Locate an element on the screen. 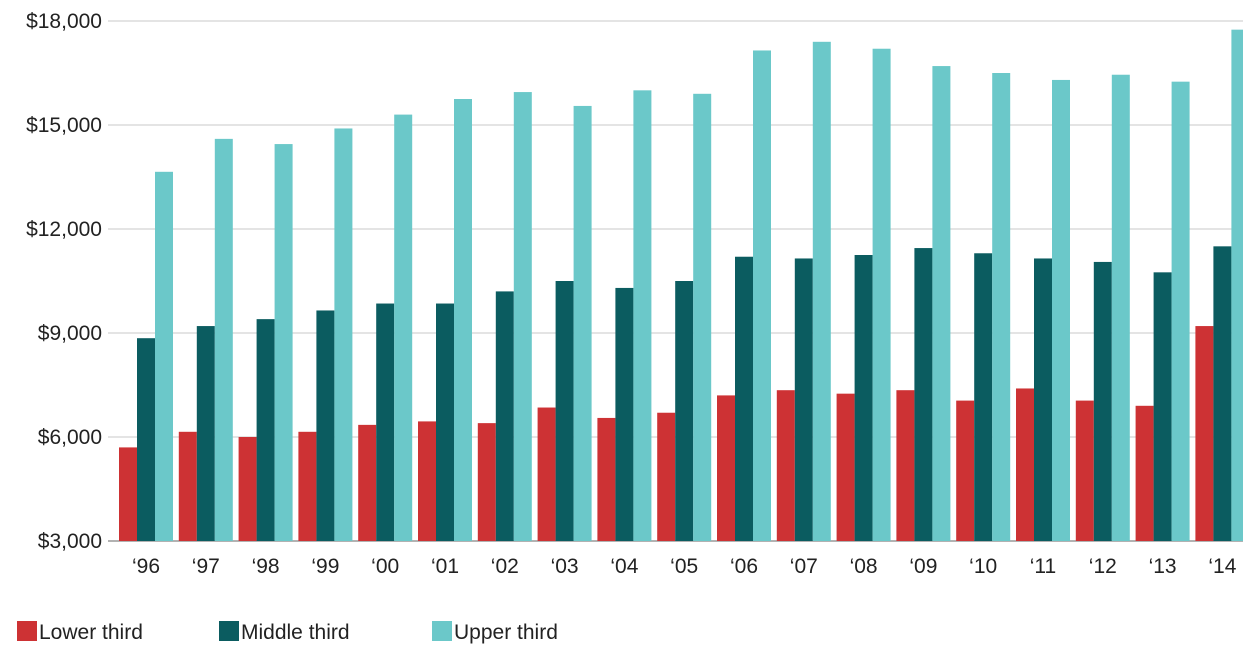  x-tick-label: ‘03 is located at coordinates (565, 566).